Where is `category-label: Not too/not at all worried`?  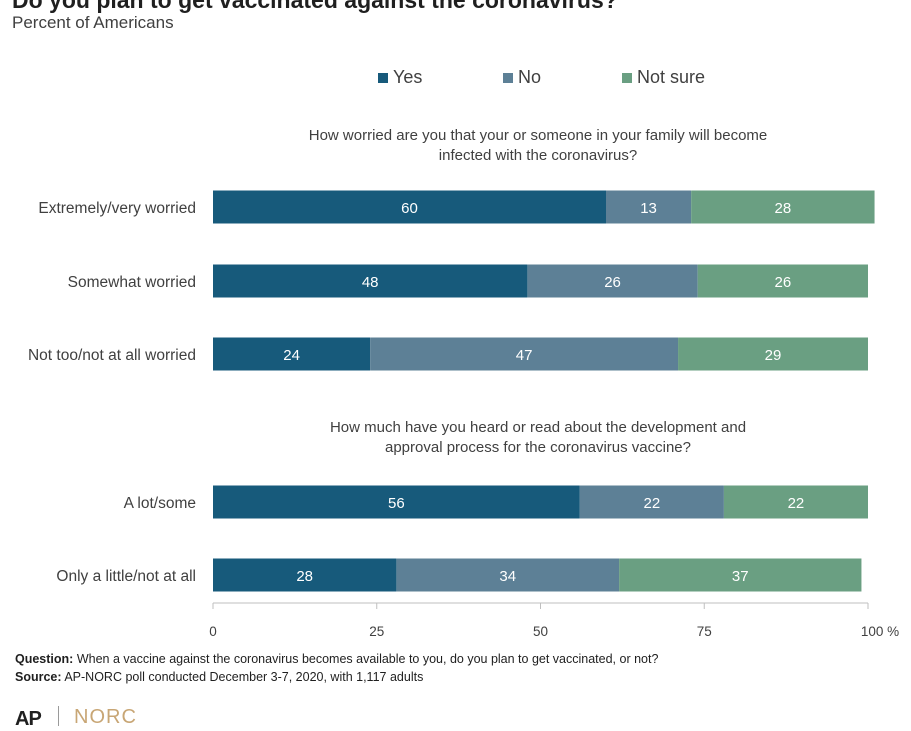
category-label: Not too/not at all worried is located at coordinates (112, 355).